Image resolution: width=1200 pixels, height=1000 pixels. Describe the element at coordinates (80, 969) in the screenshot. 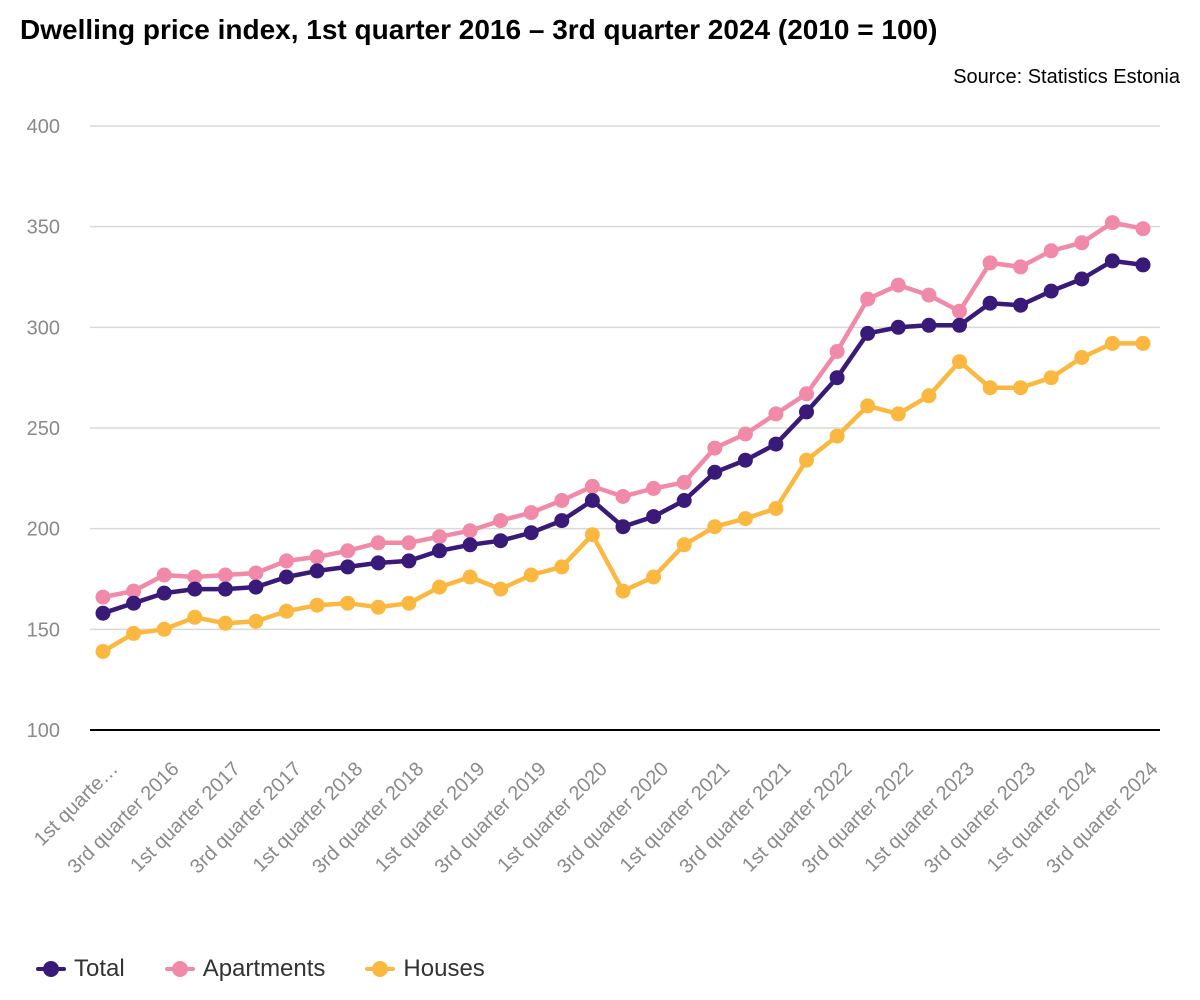

I see `legend-item-total: Total` at that location.